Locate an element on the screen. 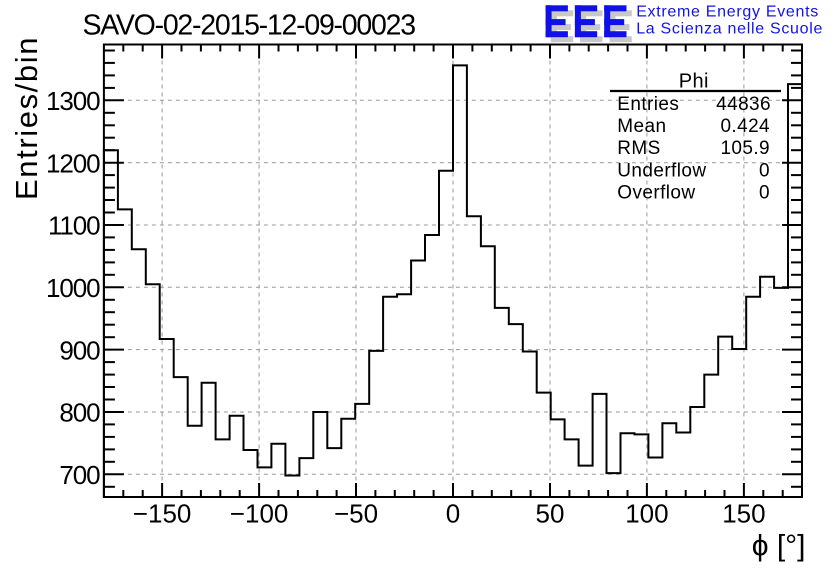  svg-text: 50 is located at coordinates (550, 513).